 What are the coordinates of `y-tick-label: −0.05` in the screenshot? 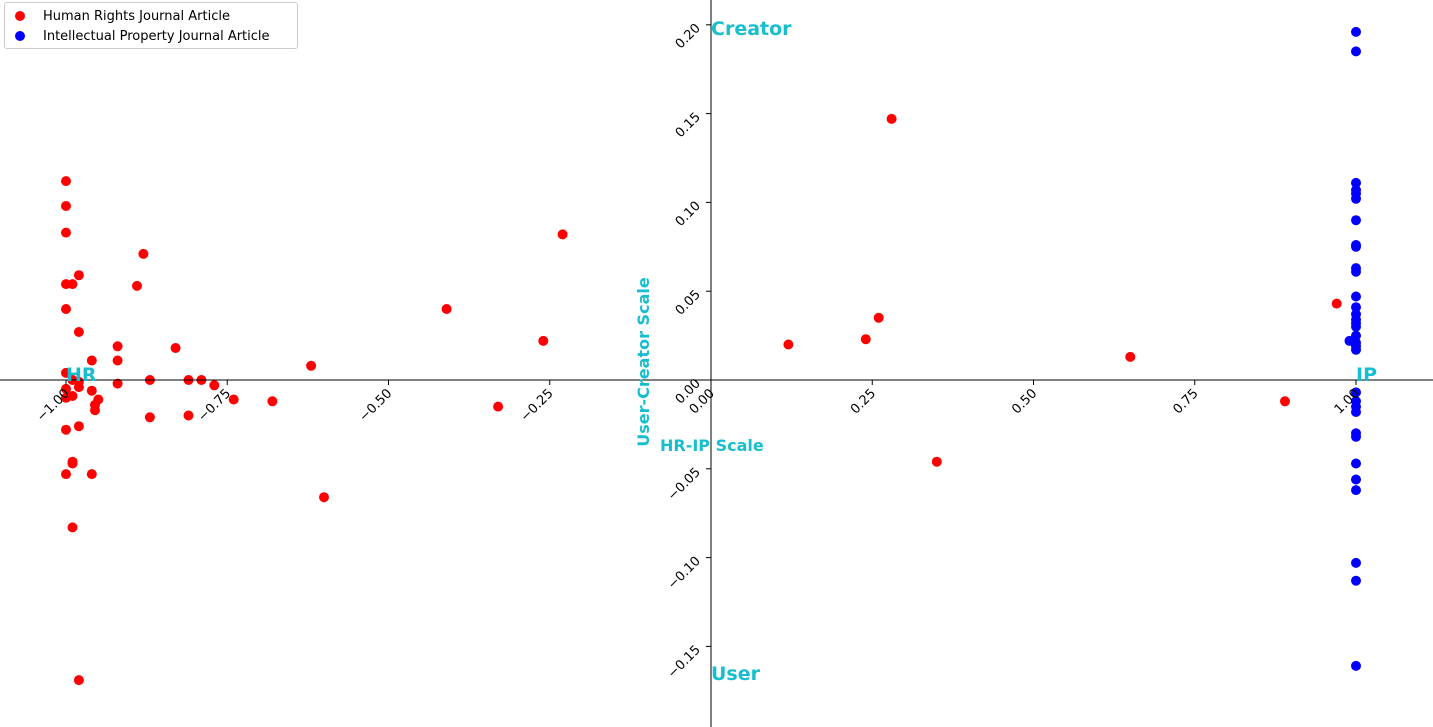 It's located at (684, 484).